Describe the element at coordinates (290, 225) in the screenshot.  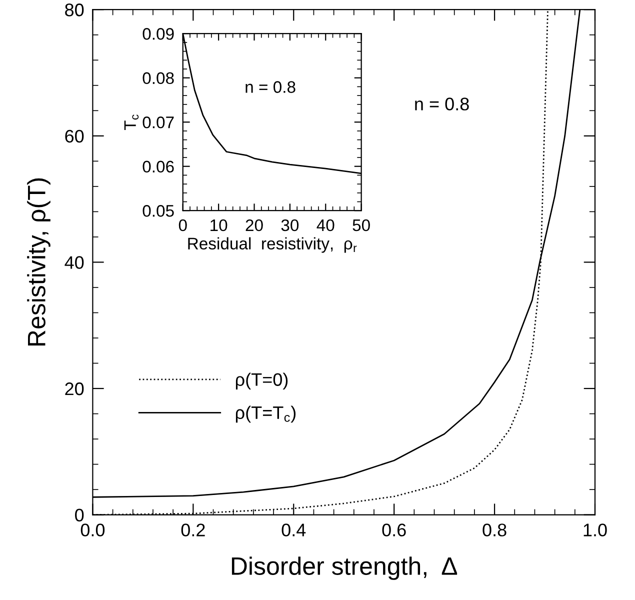
I see `x-tick-label: 30` at that location.